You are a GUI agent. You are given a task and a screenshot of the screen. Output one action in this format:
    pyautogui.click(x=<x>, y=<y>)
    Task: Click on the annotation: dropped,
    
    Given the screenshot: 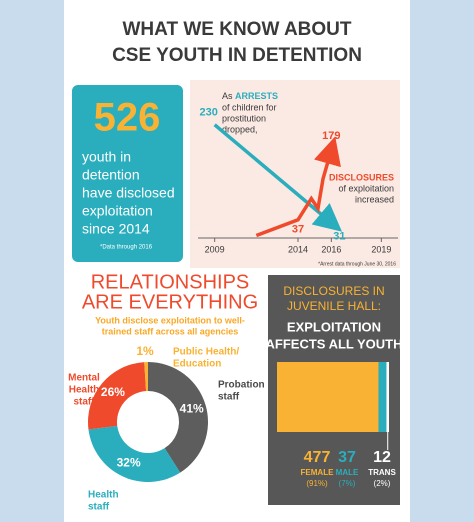 What is the action you would take?
    pyautogui.click(x=240, y=129)
    